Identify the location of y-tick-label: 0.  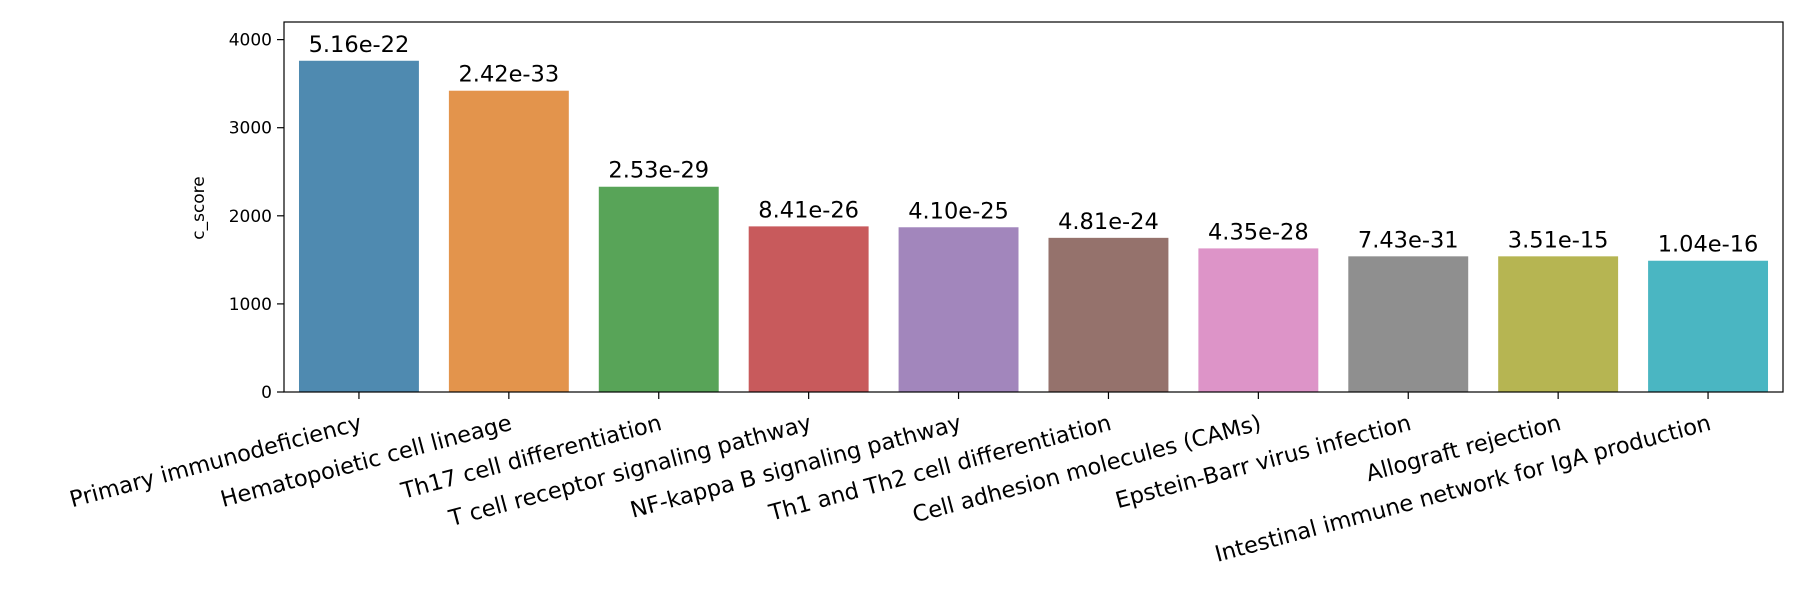
(266, 393).